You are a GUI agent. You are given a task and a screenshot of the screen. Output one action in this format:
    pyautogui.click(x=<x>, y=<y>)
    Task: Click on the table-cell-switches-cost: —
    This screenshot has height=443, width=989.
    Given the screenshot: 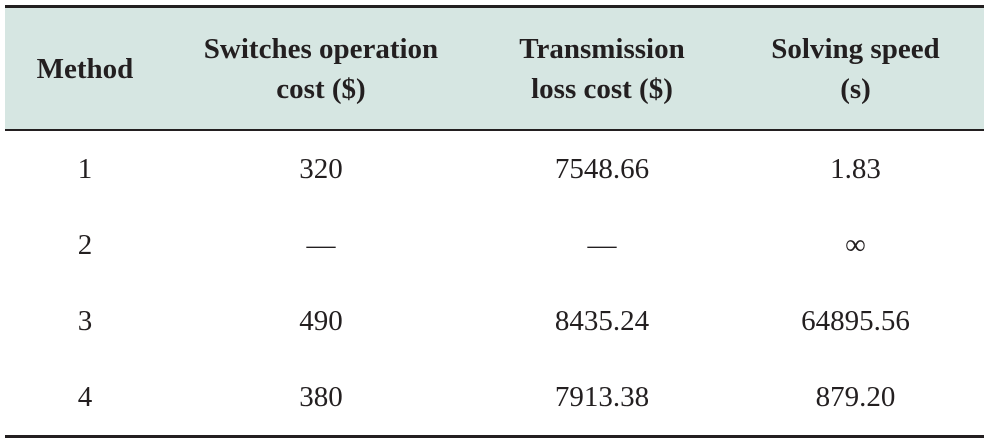 What is the action you would take?
    pyautogui.click(x=321, y=244)
    